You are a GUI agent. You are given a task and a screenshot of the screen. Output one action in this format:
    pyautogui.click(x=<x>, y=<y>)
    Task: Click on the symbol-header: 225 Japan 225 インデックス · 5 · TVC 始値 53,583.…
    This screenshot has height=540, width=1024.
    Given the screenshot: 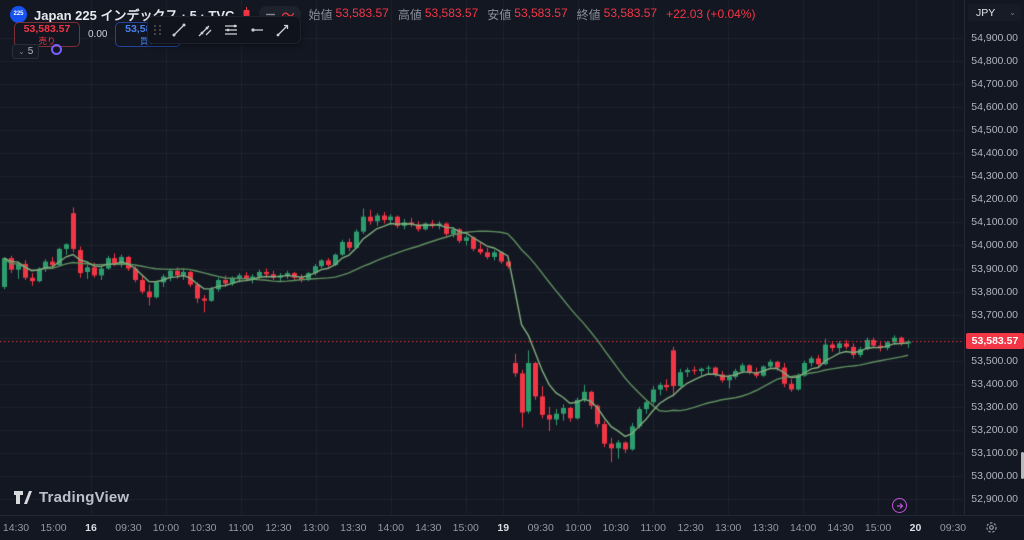 What is the action you would take?
    pyautogui.click(x=382, y=14)
    